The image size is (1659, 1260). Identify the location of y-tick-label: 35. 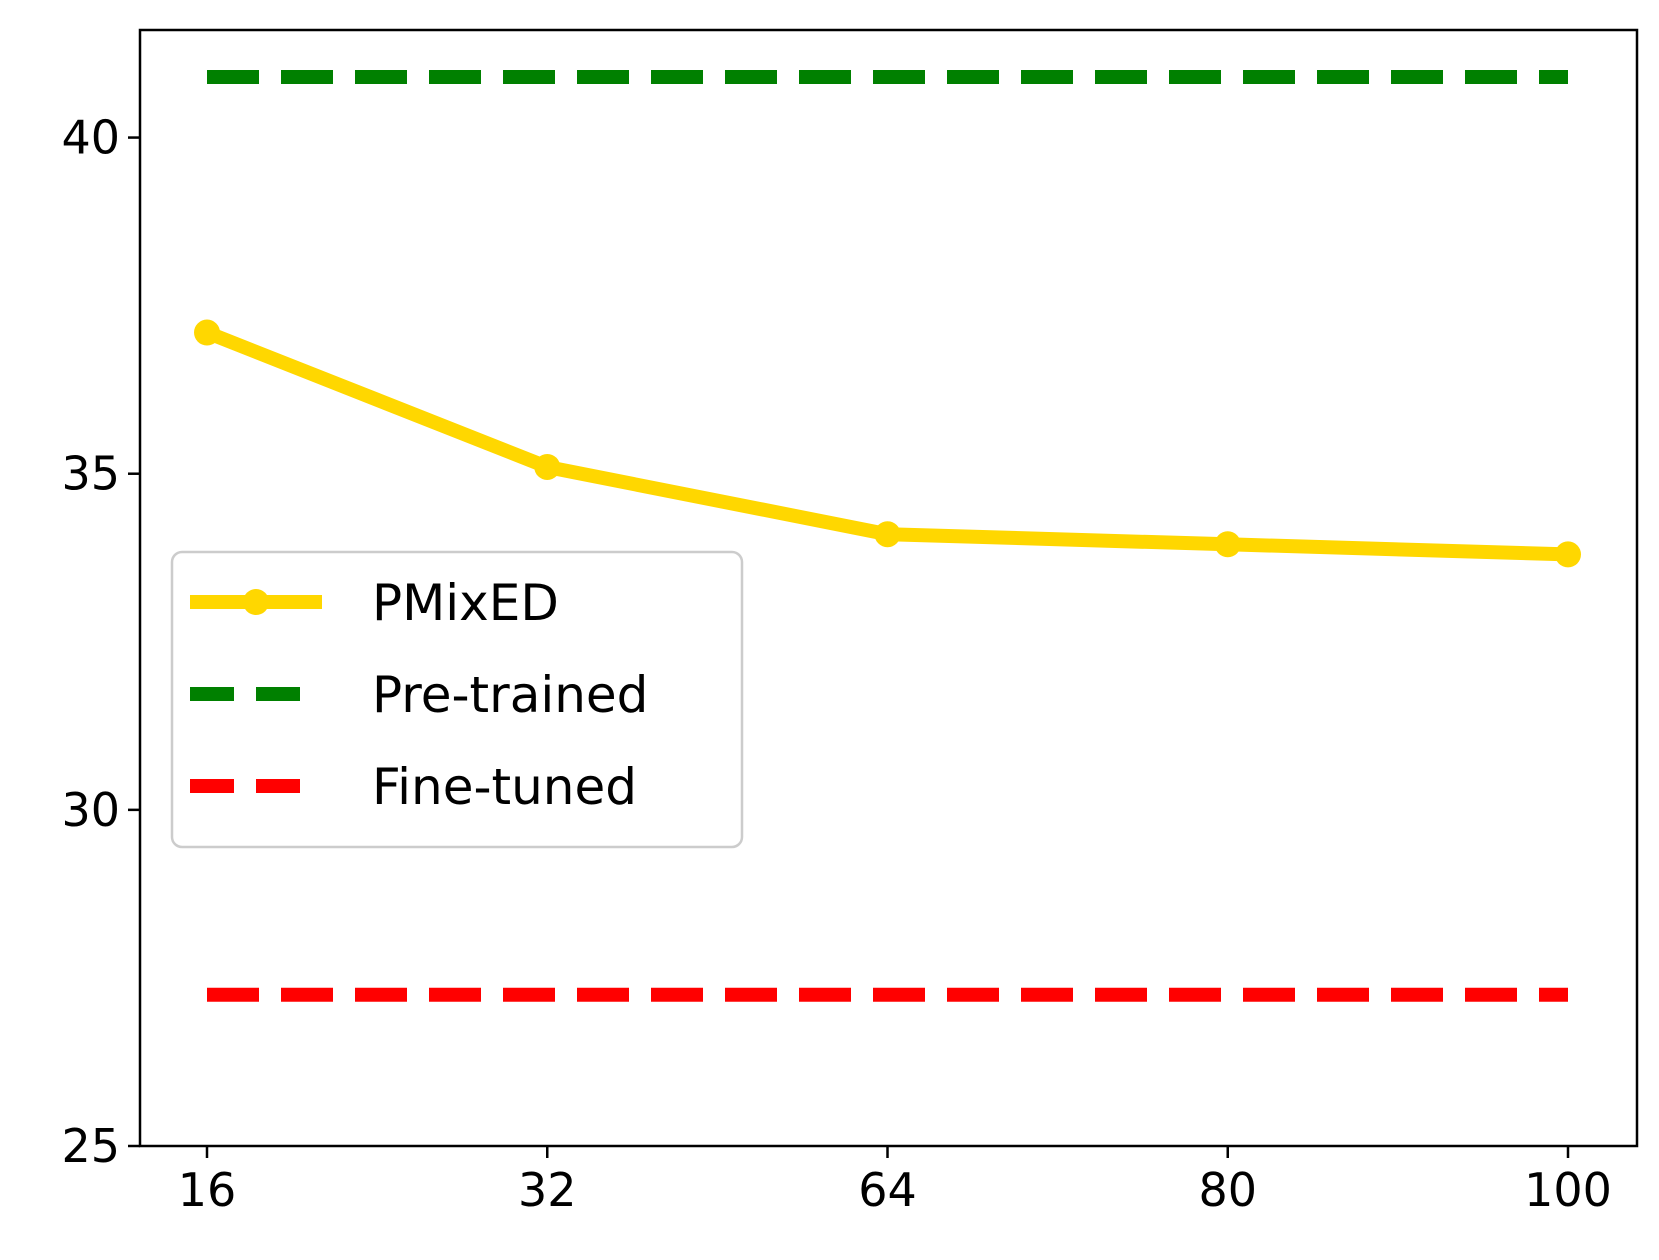
(90, 474).